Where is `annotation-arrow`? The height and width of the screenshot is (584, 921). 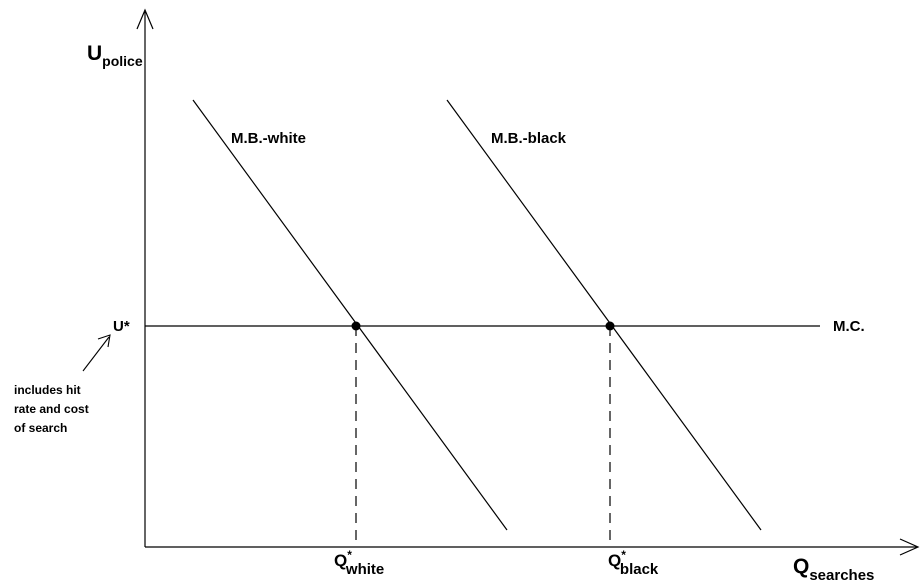
annotation-arrow is located at coordinates (96, 354).